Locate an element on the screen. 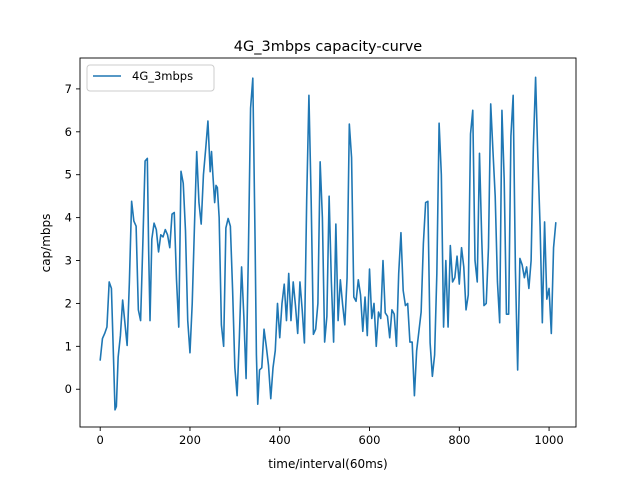 The width and height of the screenshot is (640, 480). x-tick-label: 1000 is located at coordinates (548, 440).